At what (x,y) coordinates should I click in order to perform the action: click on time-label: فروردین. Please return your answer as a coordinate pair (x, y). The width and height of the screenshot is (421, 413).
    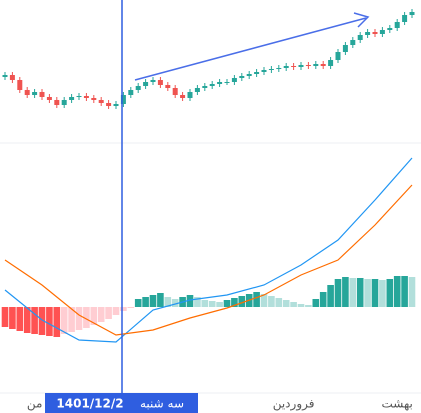
    Looking at the image, I should click on (294, 404).